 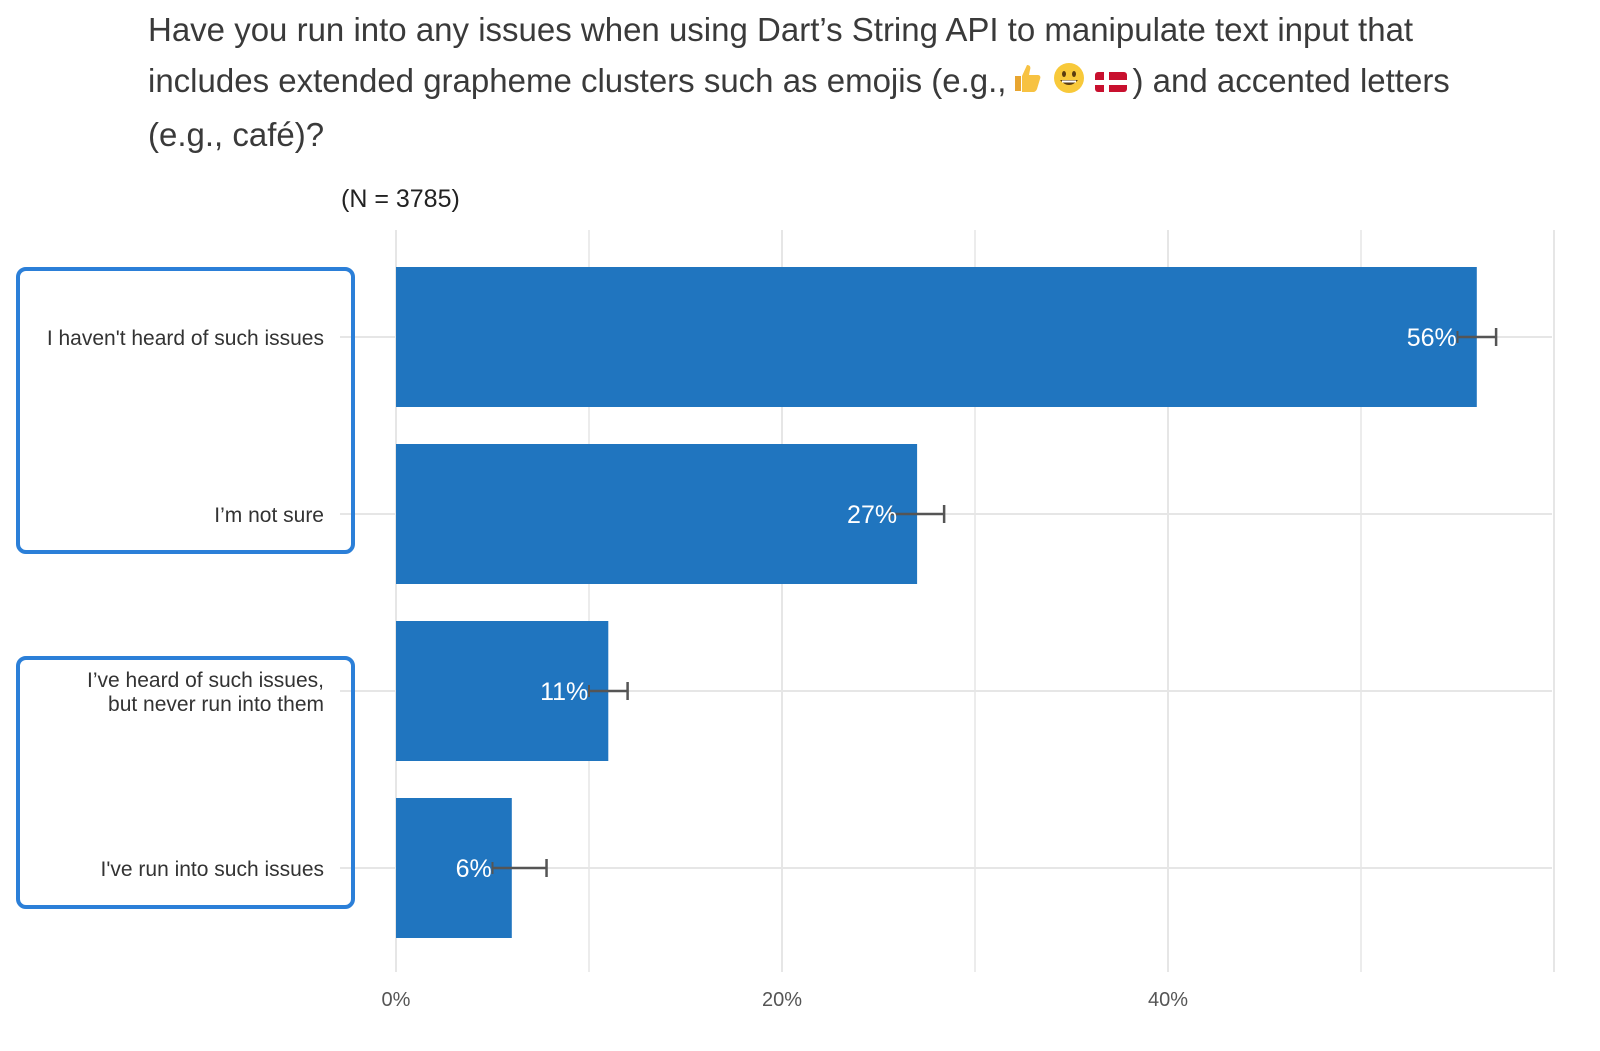 What do you see at coordinates (1432, 338) in the screenshot?
I see `data-label: 56%` at bounding box center [1432, 338].